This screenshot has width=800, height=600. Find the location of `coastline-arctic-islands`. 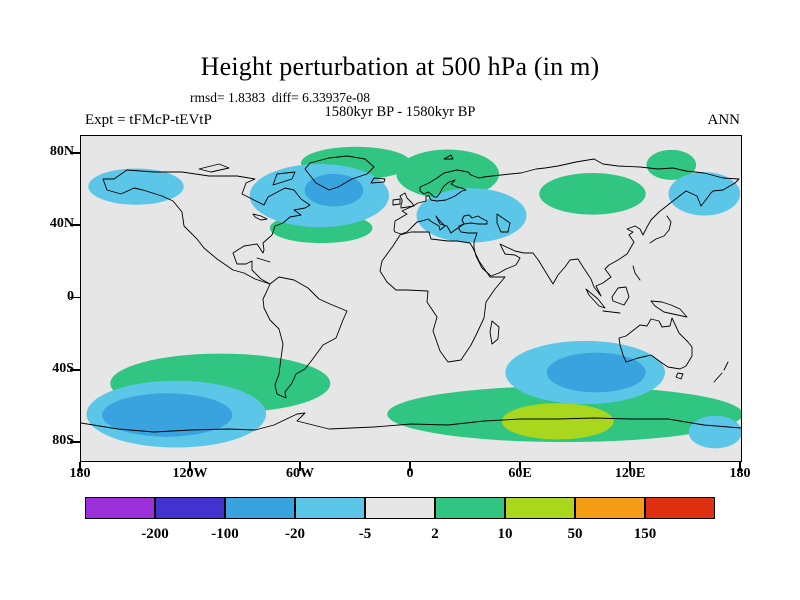

coastline-arctic-islands is located at coordinates (247, 174).